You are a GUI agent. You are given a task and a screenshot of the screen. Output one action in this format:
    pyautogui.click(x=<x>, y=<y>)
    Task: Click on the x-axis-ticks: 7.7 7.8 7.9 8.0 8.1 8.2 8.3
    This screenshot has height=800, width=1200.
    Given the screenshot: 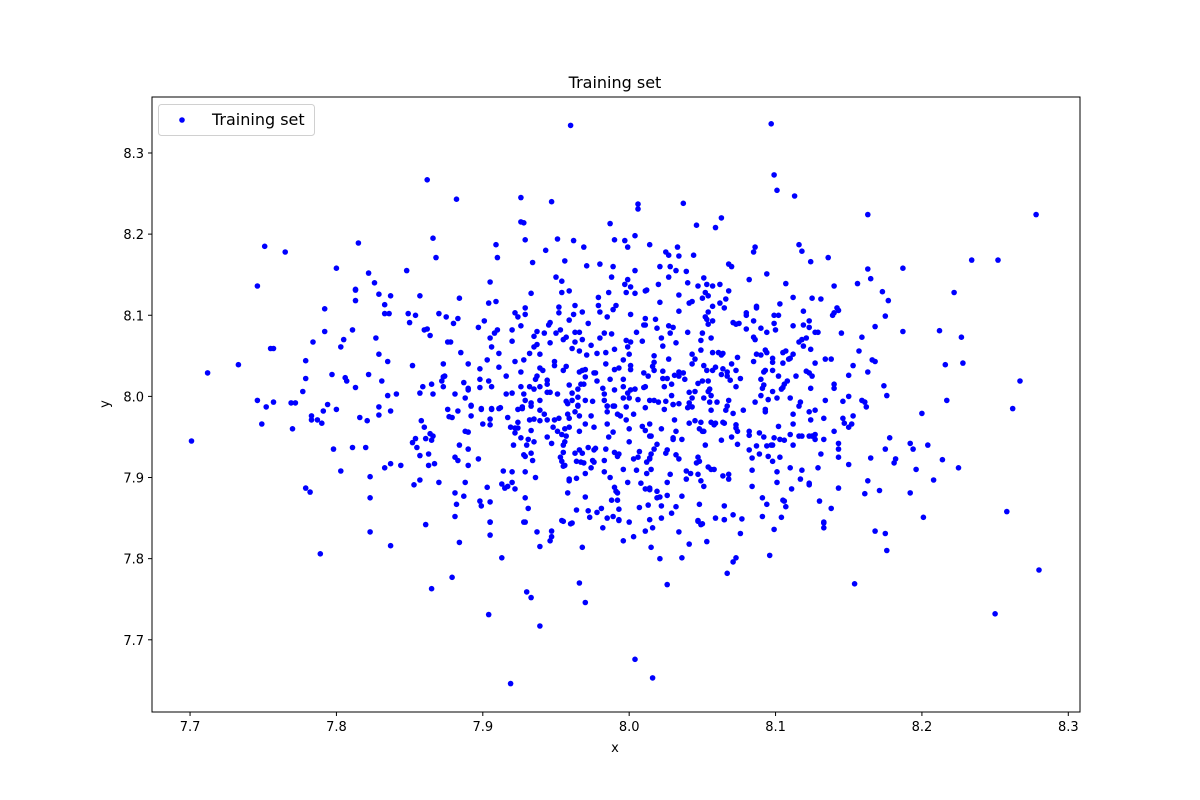 What is the action you would take?
    pyautogui.click(x=629, y=723)
    